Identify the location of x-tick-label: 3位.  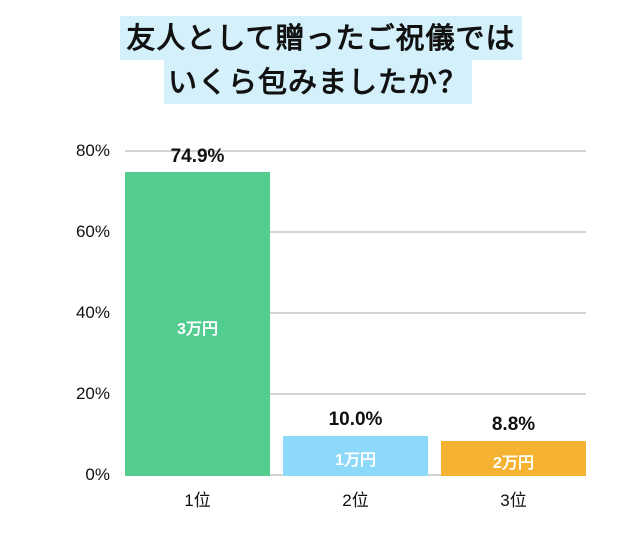
(513, 500).